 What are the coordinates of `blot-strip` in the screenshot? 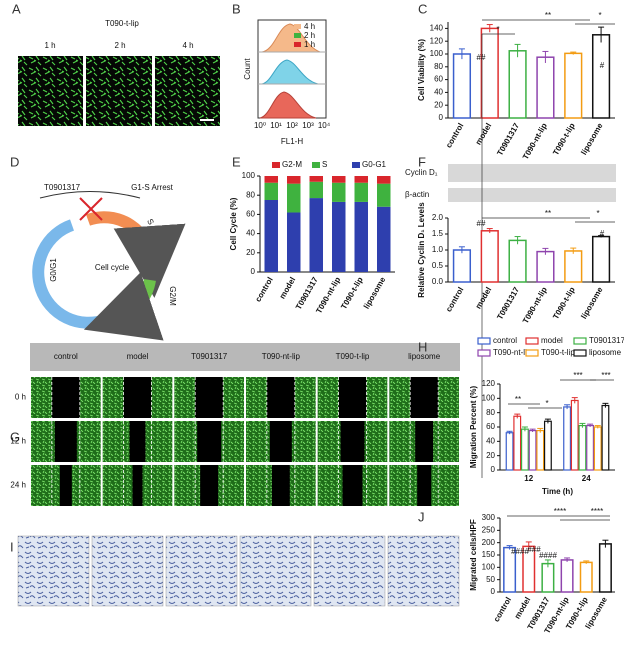 It's located at (532, 173).